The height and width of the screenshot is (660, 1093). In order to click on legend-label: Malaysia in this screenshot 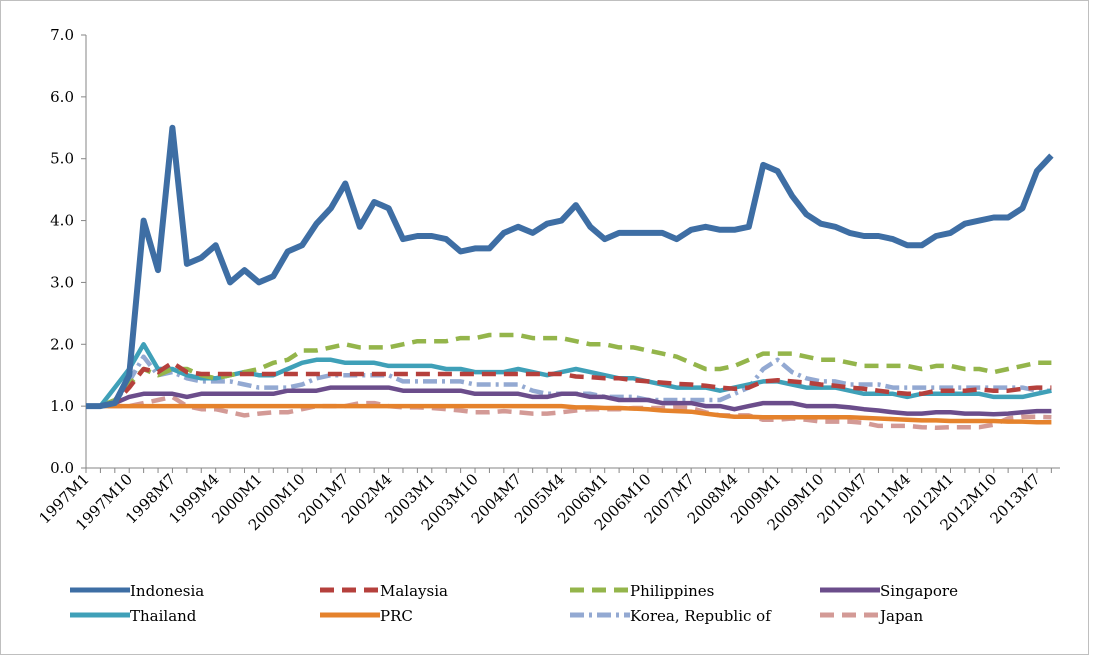, I will do `click(414, 591)`.